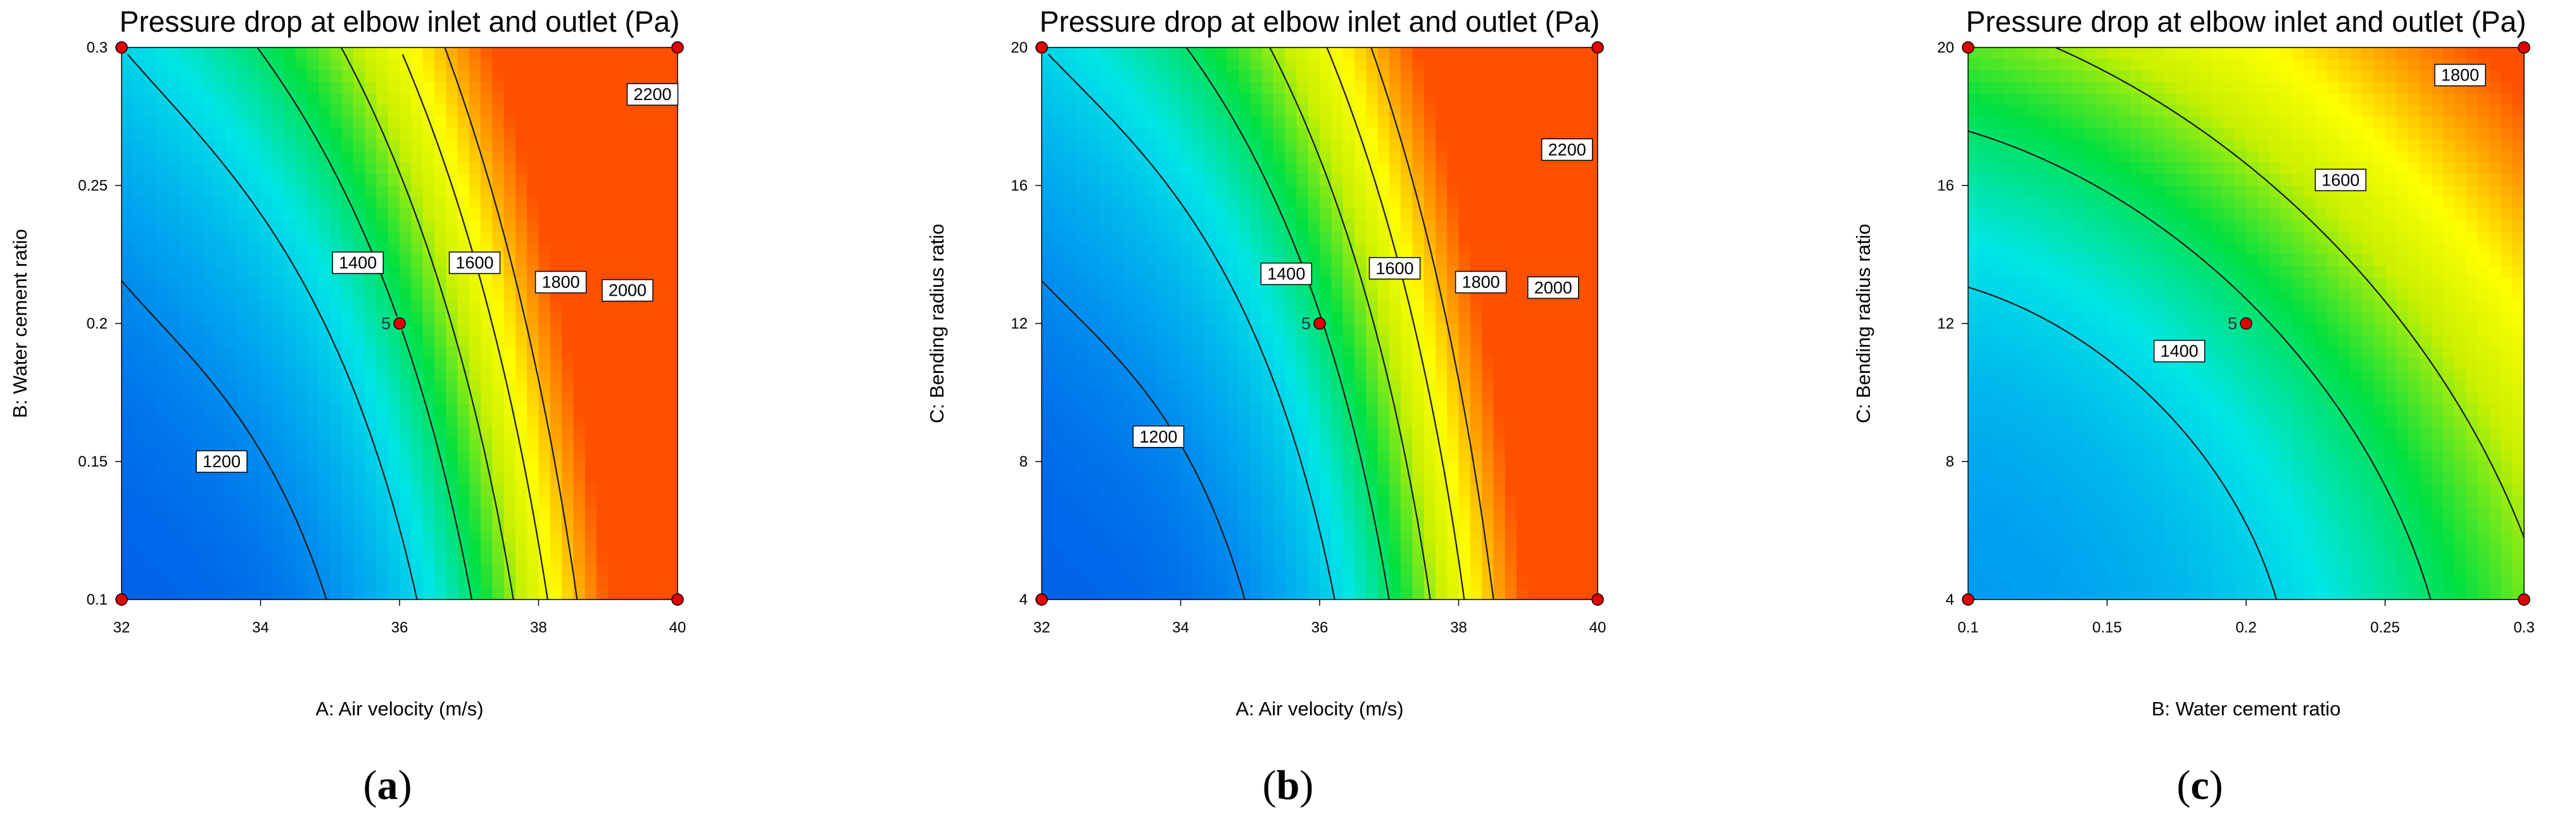  Describe the element at coordinates (1319, 323) in the screenshot. I see `center-point` at that location.